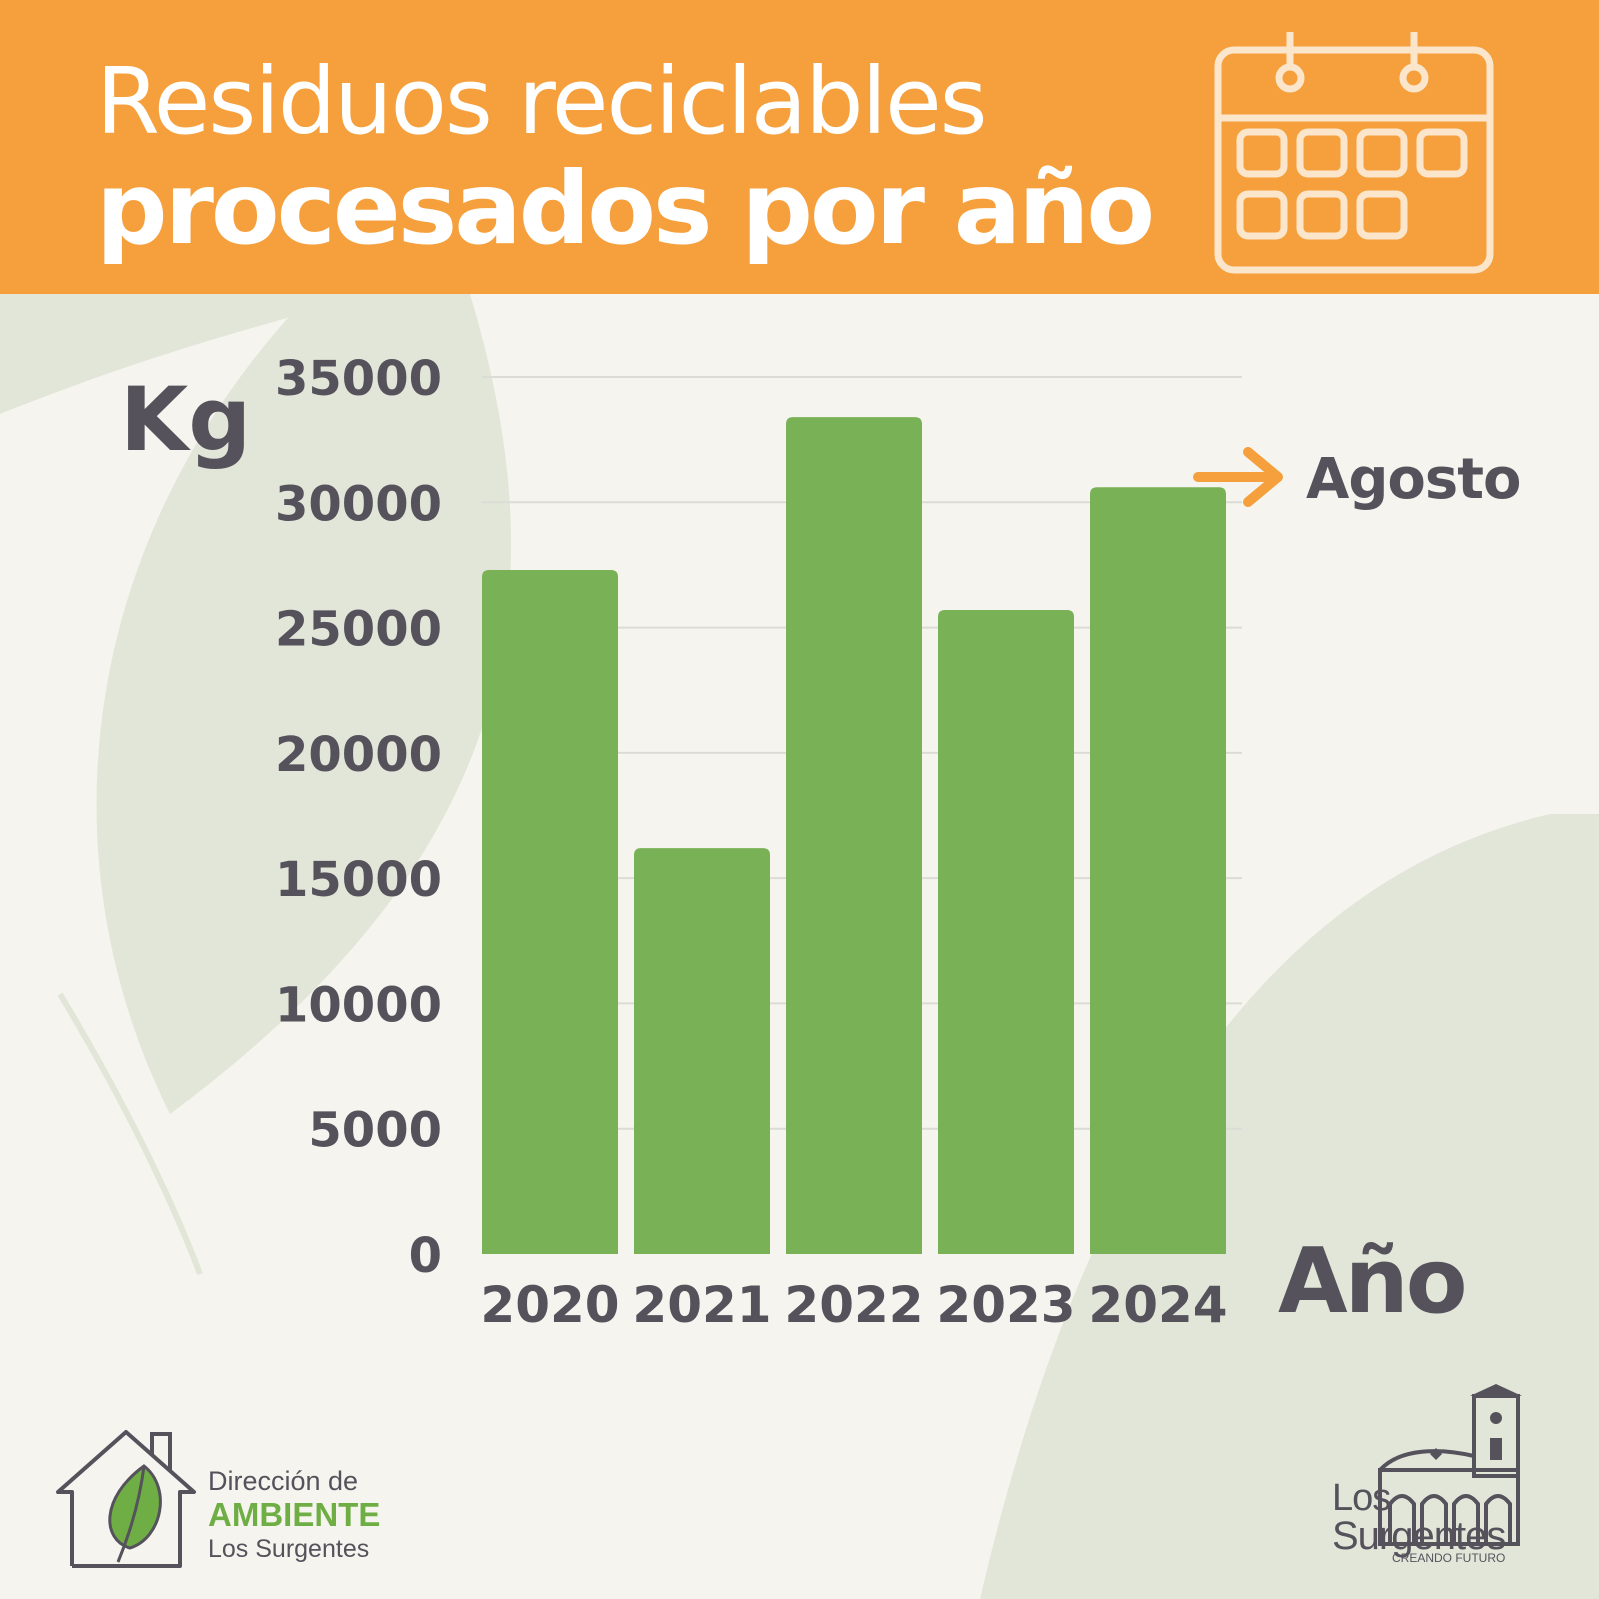 The width and height of the screenshot is (1599, 1599). Describe the element at coordinates (1450, 1465) in the screenshot. I see `church-icon` at that location.